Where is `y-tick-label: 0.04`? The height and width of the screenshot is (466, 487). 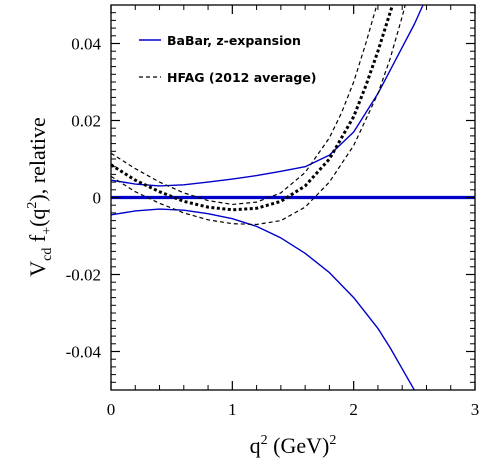
y-tick-label: 0.04 is located at coordinates (86, 44).